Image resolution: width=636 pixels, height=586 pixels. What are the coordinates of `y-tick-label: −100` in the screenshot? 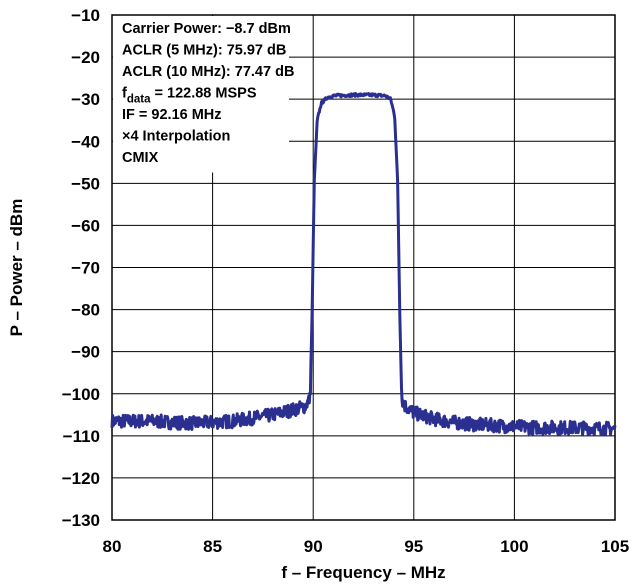 It's located at (81, 394).